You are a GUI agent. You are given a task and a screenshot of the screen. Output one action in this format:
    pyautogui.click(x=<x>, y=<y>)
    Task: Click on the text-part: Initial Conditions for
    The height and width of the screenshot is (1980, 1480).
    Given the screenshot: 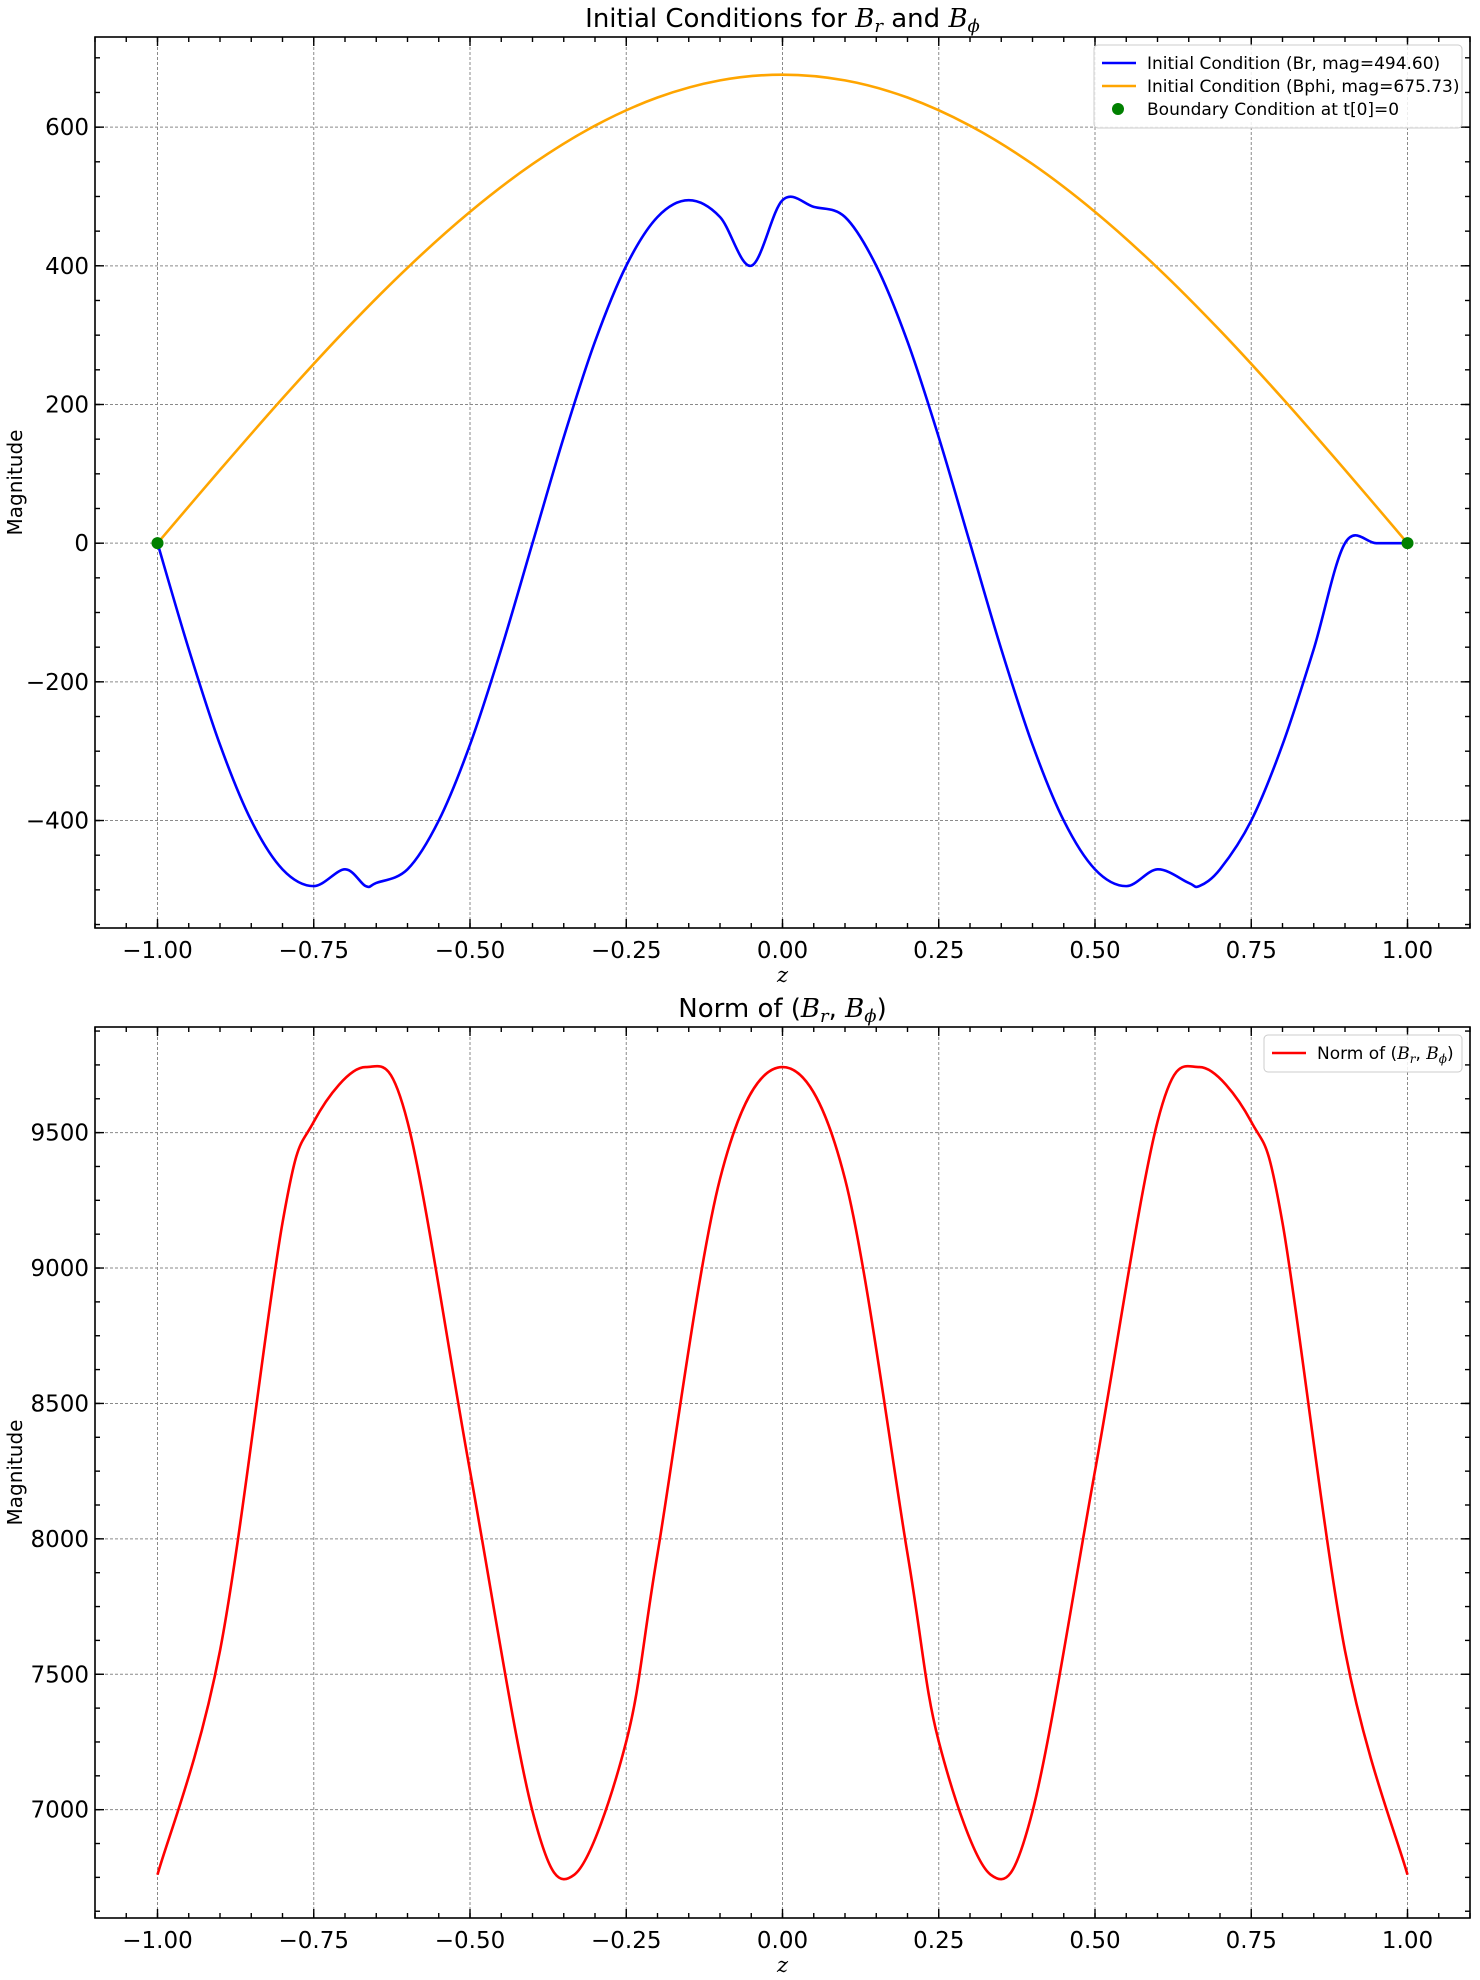 What is the action you would take?
    pyautogui.click(x=720, y=19)
    